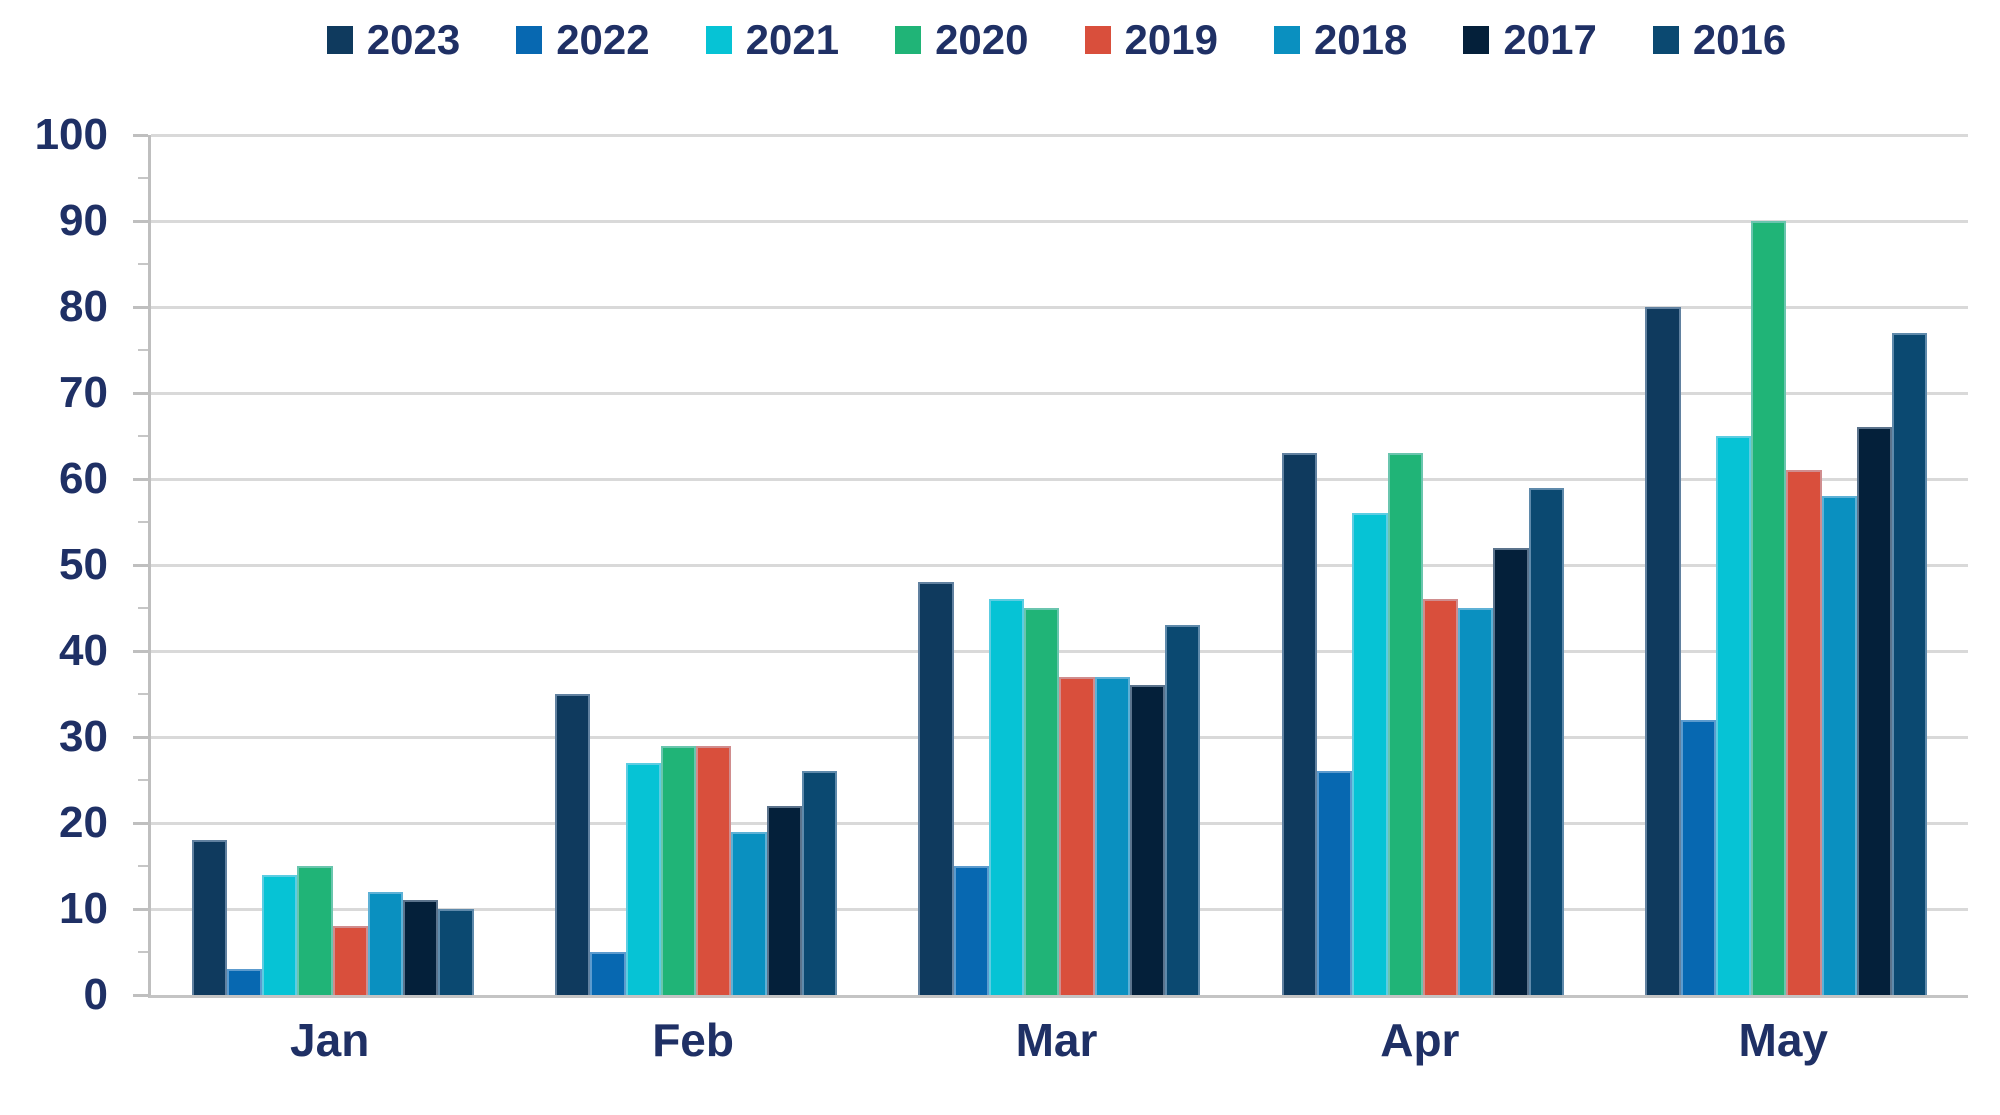 This screenshot has width=2000, height=1115. I want to click on bar-group-apr, so click(1422, 565).